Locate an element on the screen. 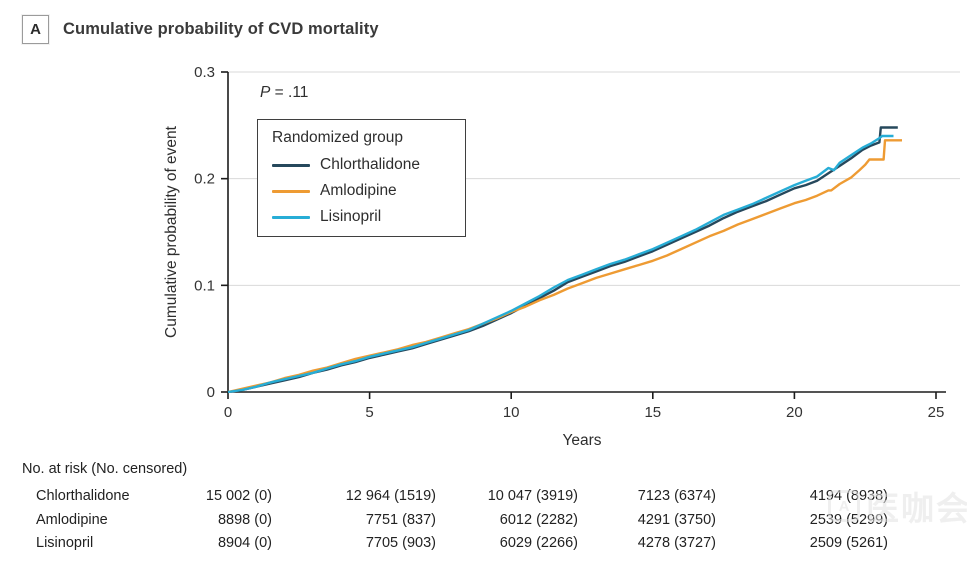 This screenshot has width=967, height=570. legend-label: Chlorthalidone is located at coordinates (370, 164).